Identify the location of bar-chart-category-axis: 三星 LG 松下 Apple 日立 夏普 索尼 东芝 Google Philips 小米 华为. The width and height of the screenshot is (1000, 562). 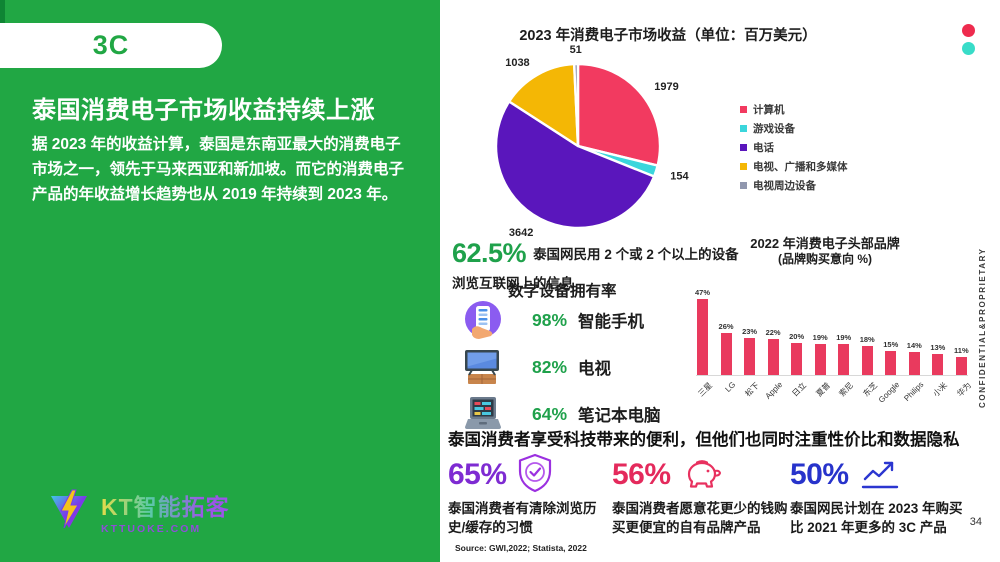
(834, 394).